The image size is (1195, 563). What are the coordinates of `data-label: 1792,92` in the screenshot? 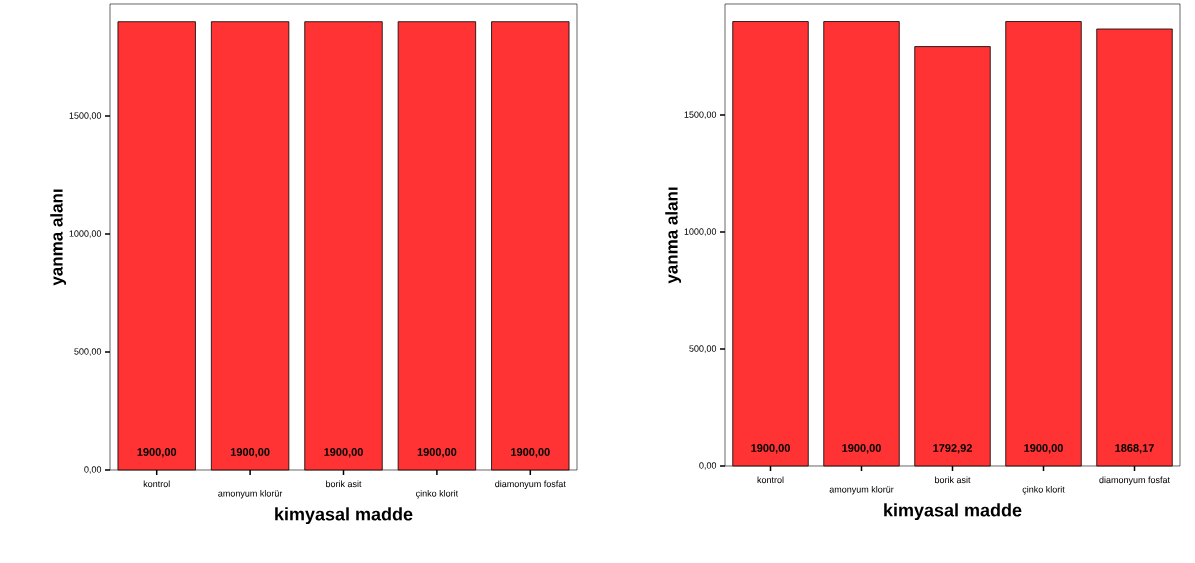 It's located at (952, 449).